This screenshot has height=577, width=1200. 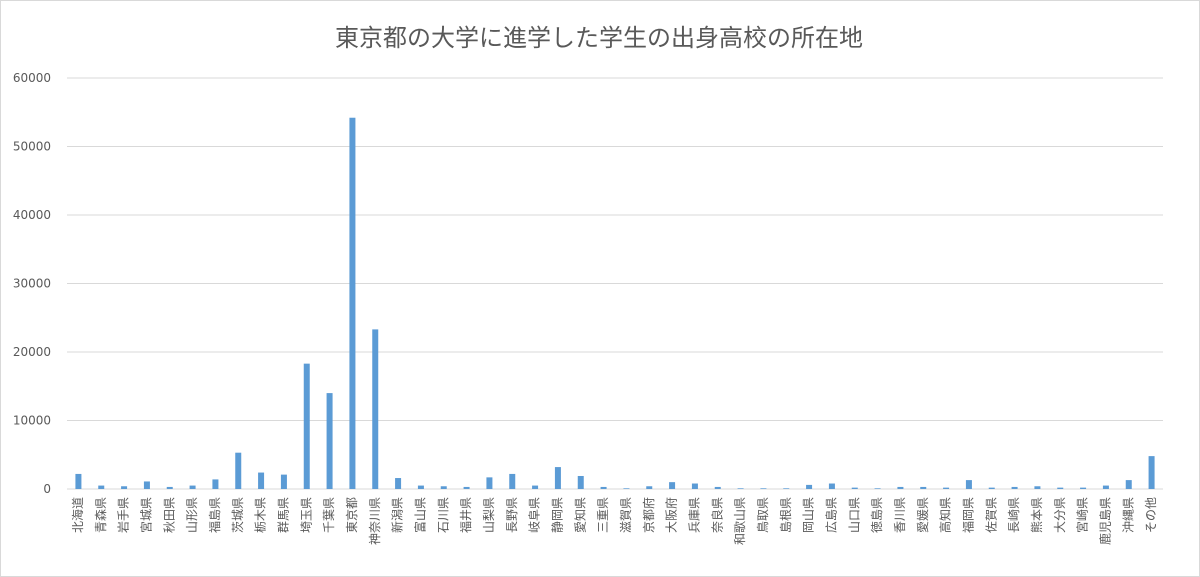 What do you see at coordinates (694, 515) in the screenshot?
I see `x-tick-label: 兵庫県` at bounding box center [694, 515].